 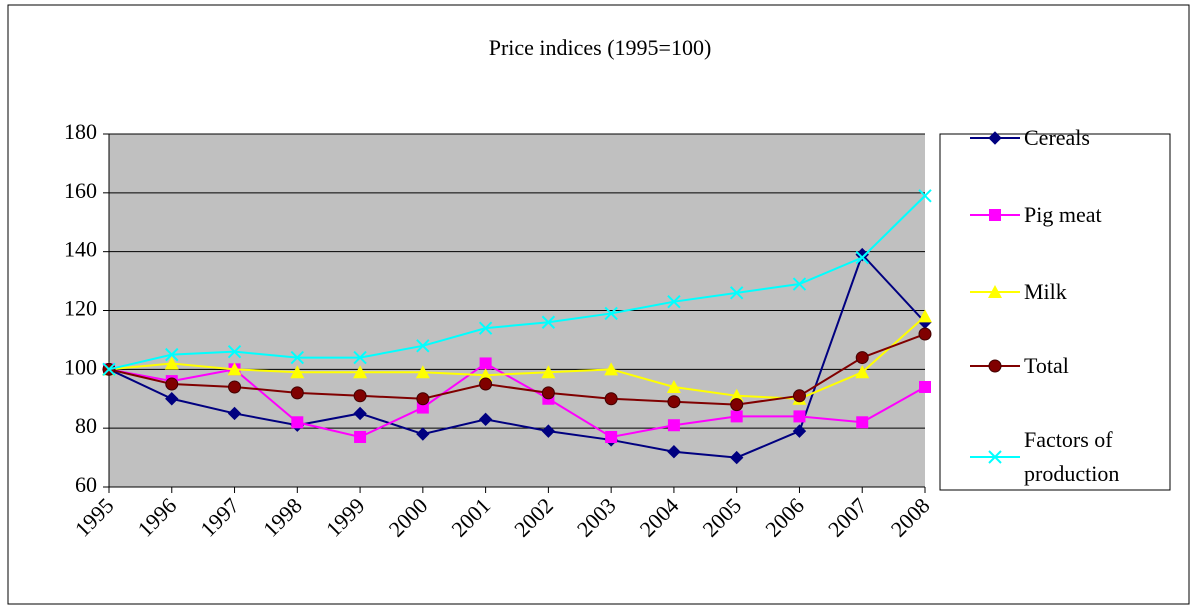 What do you see at coordinates (1055, 312) in the screenshot?
I see `legend-box` at bounding box center [1055, 312].